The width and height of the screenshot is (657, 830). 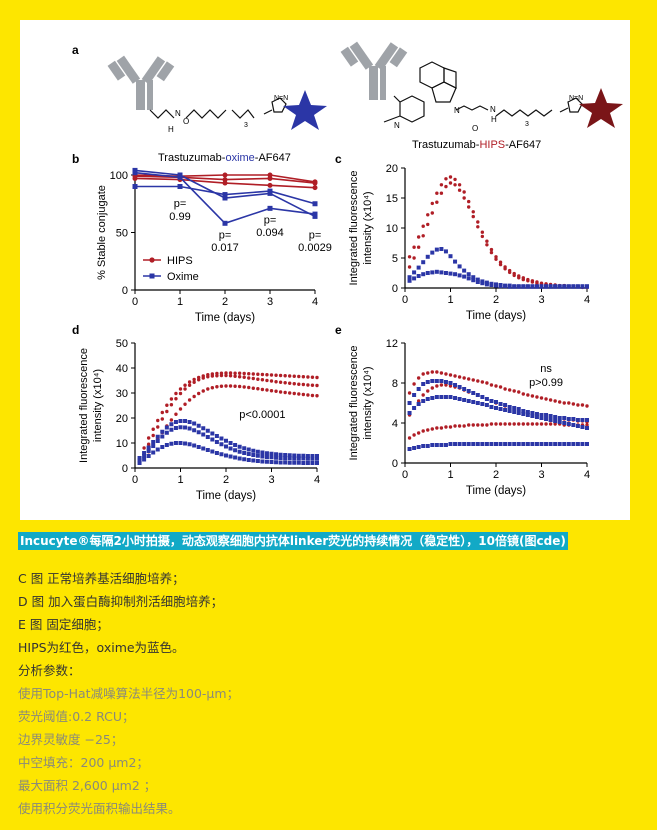 What do you see at coordinates (496, 316) in the screenshot?
I see `x-axis-label: Time (days)` at bounding box center [496, 316].